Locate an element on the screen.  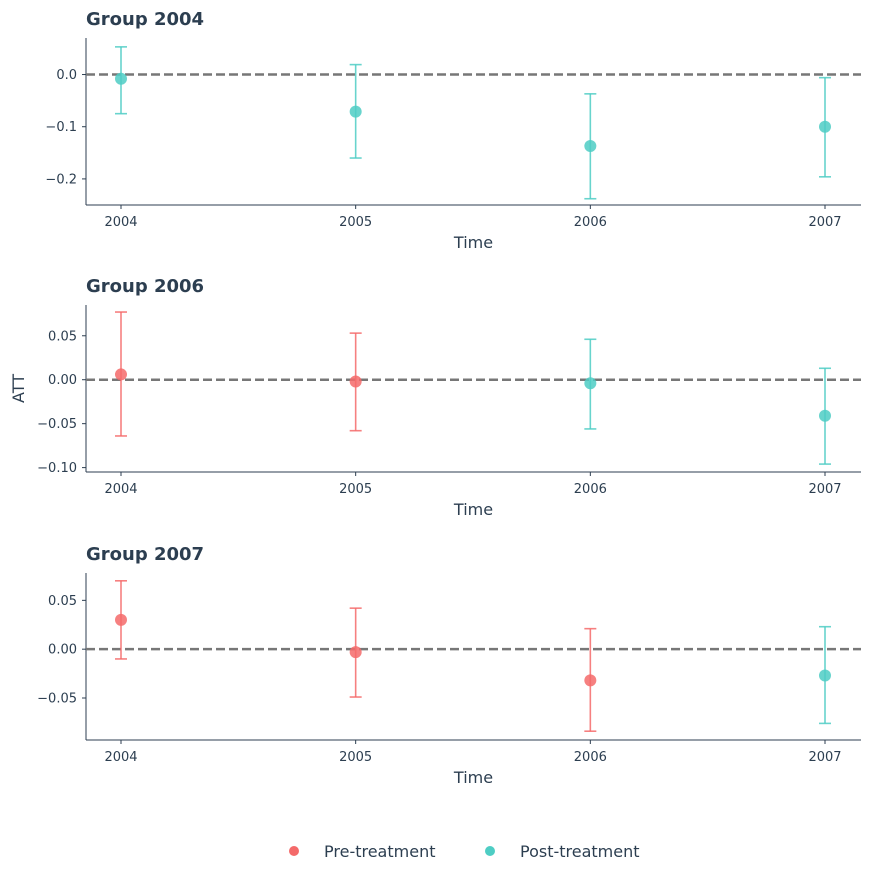
y-tick-label: 0.0 is located at coordinates (66, 75).